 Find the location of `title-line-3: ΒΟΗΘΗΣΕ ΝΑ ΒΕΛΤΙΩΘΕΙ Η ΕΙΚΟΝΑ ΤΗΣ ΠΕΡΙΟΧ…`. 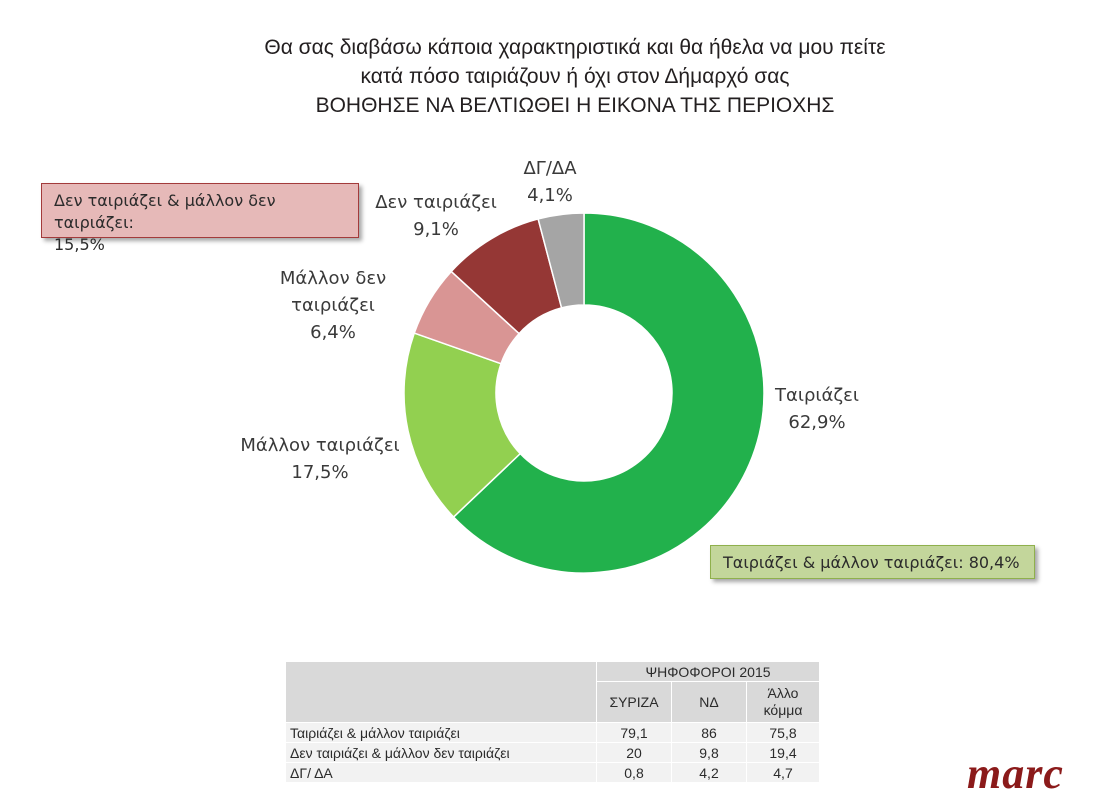

title-line-3: ΒΟΗΘΗΣΕ ΝΑ ΒΕΛΤΙΩΘΕΙ Η ΕΙΚΟΝΑ ΤΗΣ ΠΕΡΙΟΧ… is located at coordinates (575, 105).